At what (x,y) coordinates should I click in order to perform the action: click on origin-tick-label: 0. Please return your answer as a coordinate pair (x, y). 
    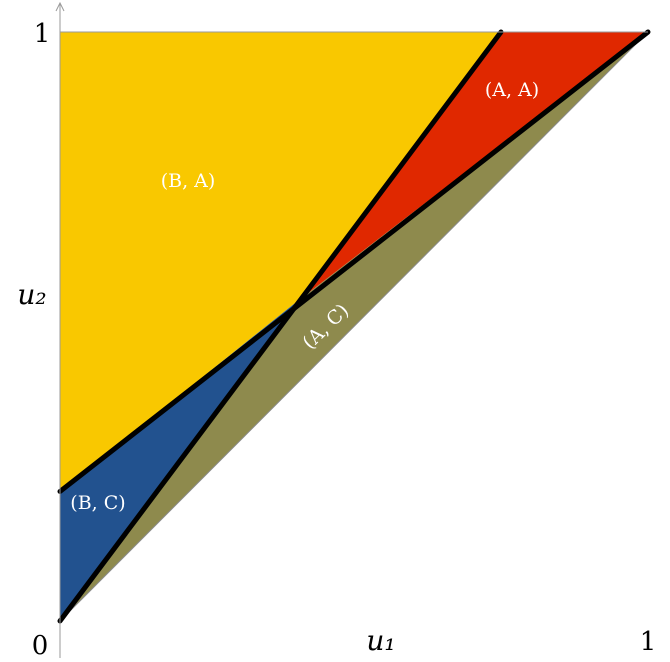
    Looking at the image, I should click on (40, 646).